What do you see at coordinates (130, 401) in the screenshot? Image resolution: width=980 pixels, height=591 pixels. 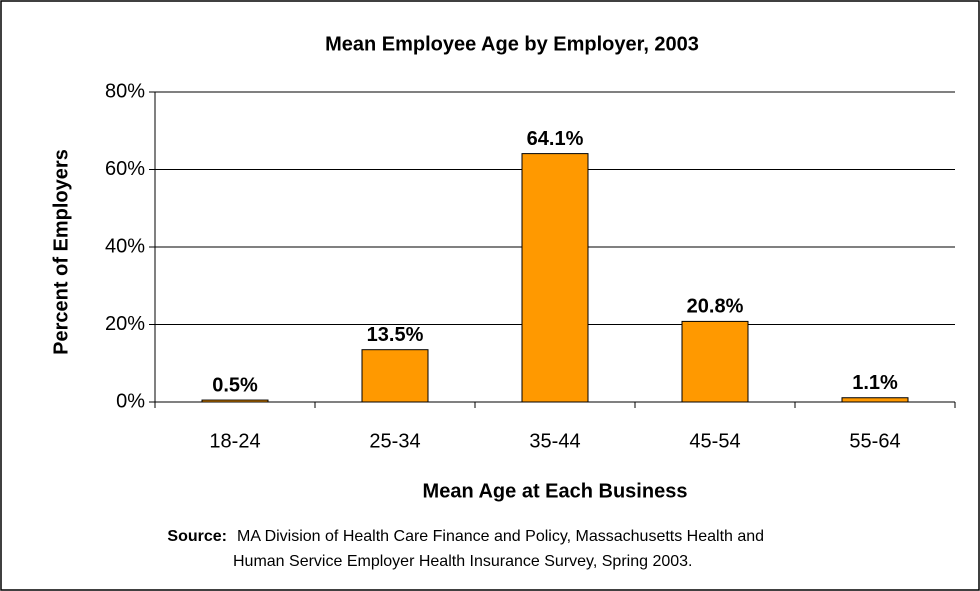 I see `y-tick-label: 0%` at bounding box center [130, 401].